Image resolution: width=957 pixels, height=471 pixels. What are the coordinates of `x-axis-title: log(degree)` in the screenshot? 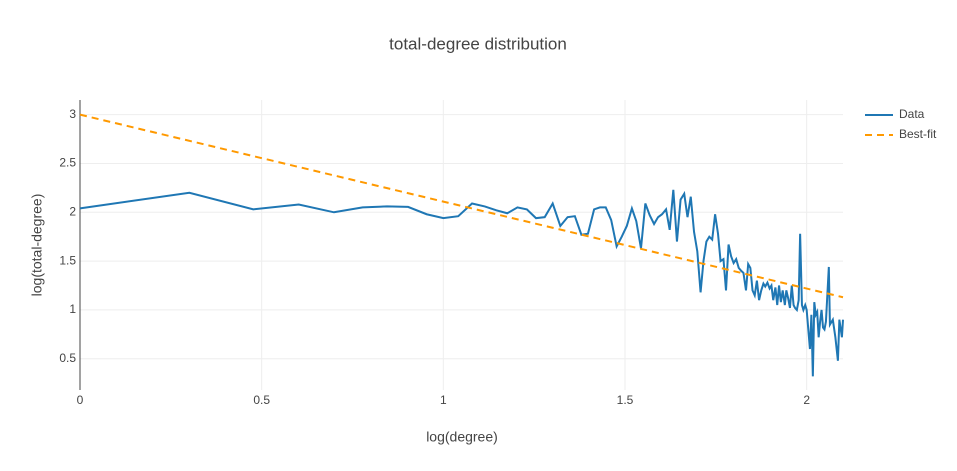 It's located at (462, 437).